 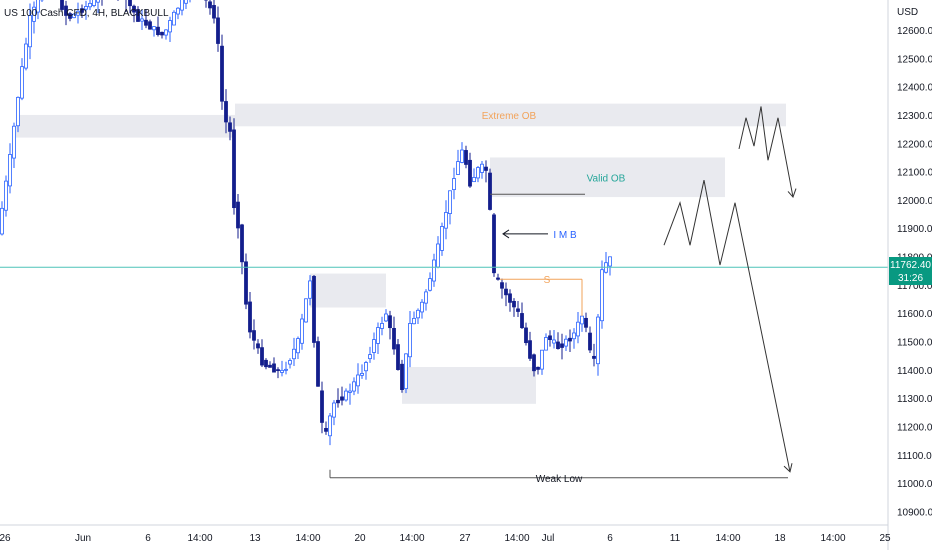 What do you see at coordinates (780, 538) in the screenshot?
I see `x-tick-label: 18` at bounding box center [780, 538].